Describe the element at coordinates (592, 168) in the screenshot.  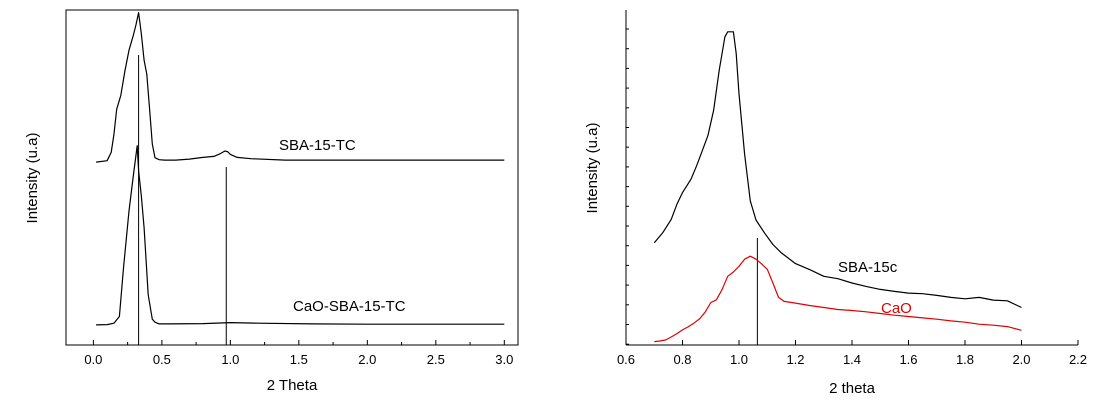
I see `right-y-axis-label: Intensity (u.a)` at that location.